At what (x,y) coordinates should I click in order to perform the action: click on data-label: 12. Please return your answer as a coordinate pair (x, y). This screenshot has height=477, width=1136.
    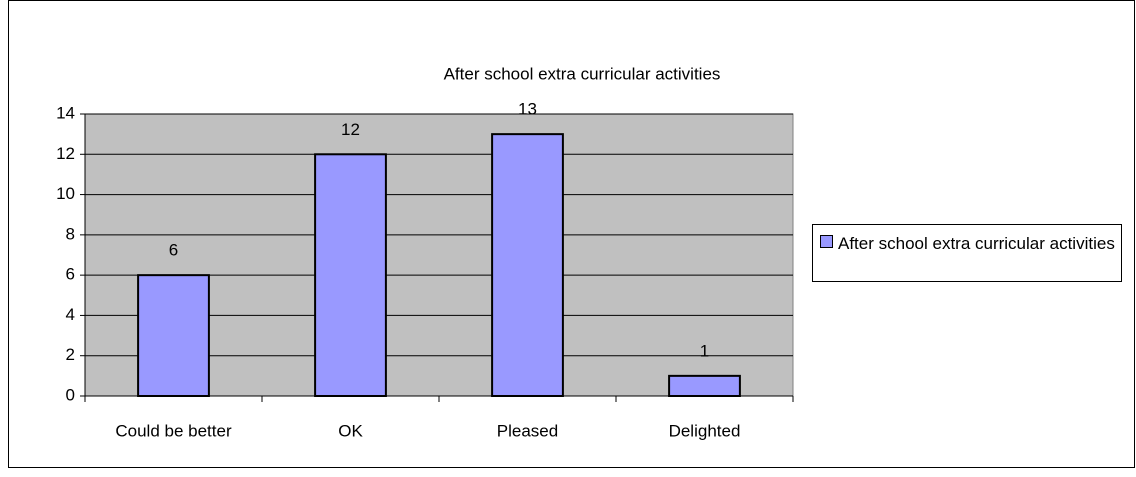
    Looking at the image, I should click on (350, 129).